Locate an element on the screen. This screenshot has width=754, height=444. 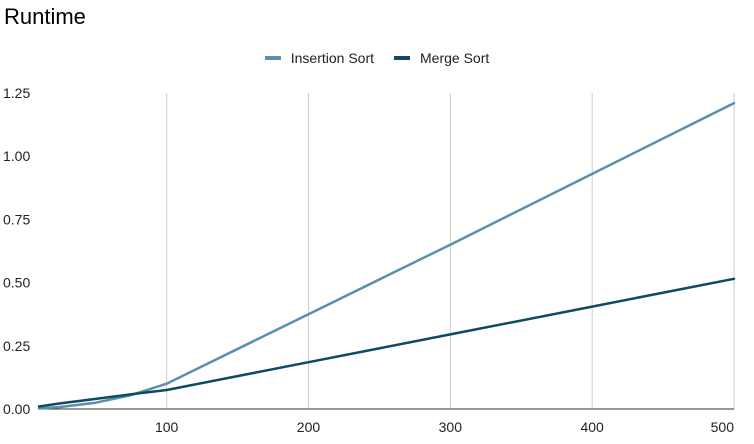
legend-swatch-merge-sort is located at coordinates (402, 58).